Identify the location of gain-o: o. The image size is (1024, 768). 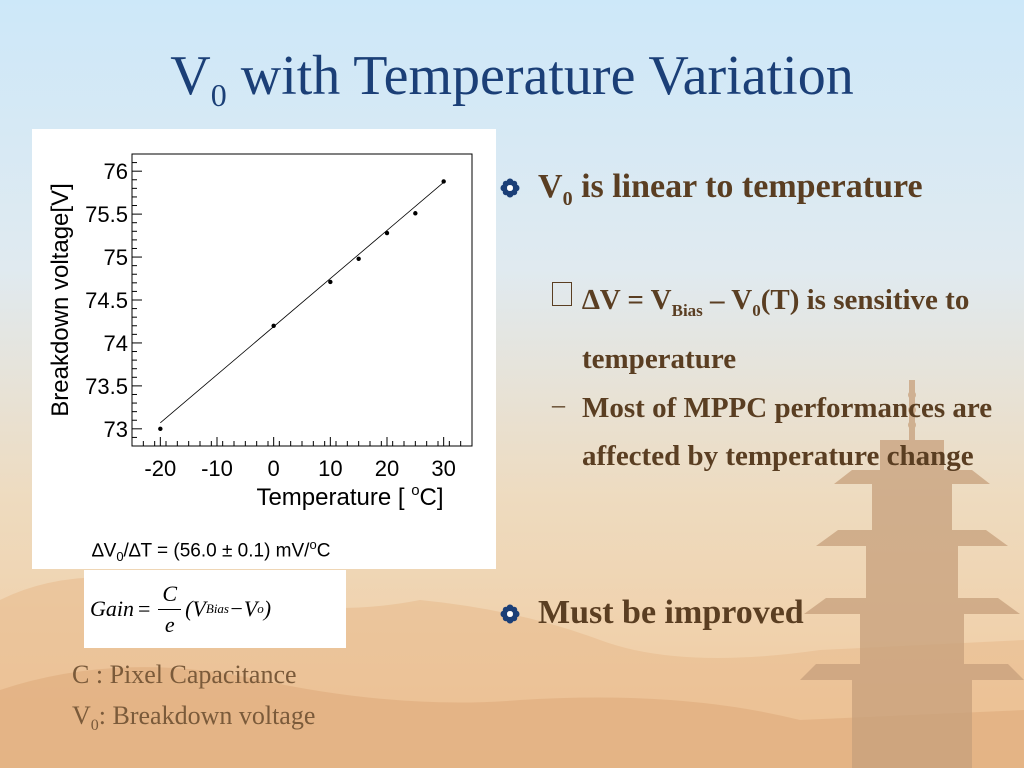
(260, 608).